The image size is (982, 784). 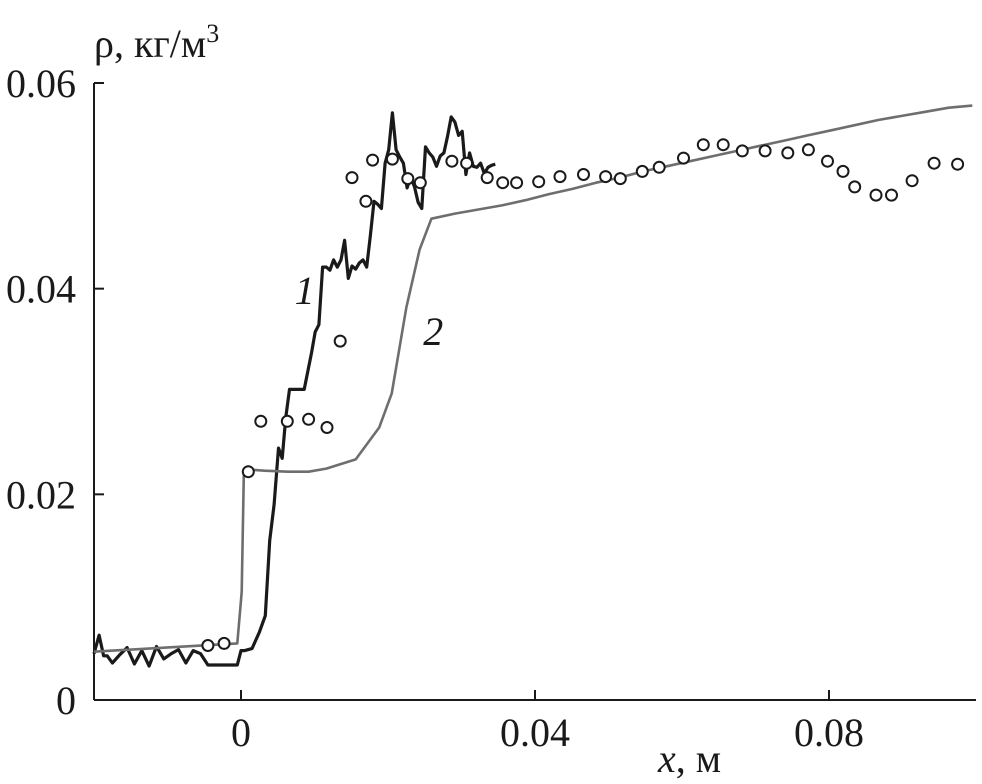 What do you see at coordinates (150, 43) in the screenshot?
I see `y-axis-title-text: ρ, кг/м` at bounding box center [150, 43].